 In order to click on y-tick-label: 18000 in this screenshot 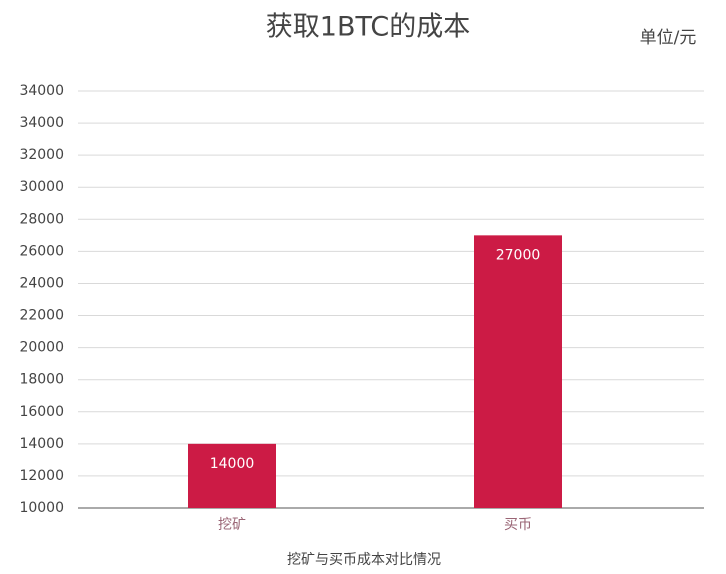, I will do `click(41, 380)`.